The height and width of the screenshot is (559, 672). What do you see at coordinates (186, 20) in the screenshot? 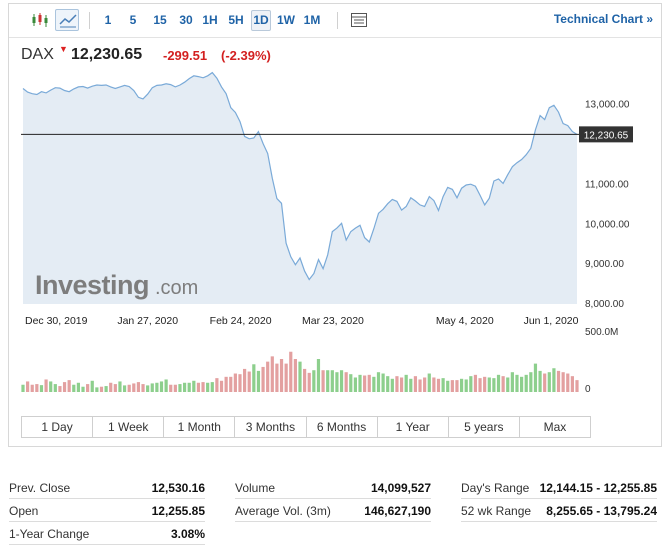
I see `interval-button-30: 30` at bounding box center [186, 20].